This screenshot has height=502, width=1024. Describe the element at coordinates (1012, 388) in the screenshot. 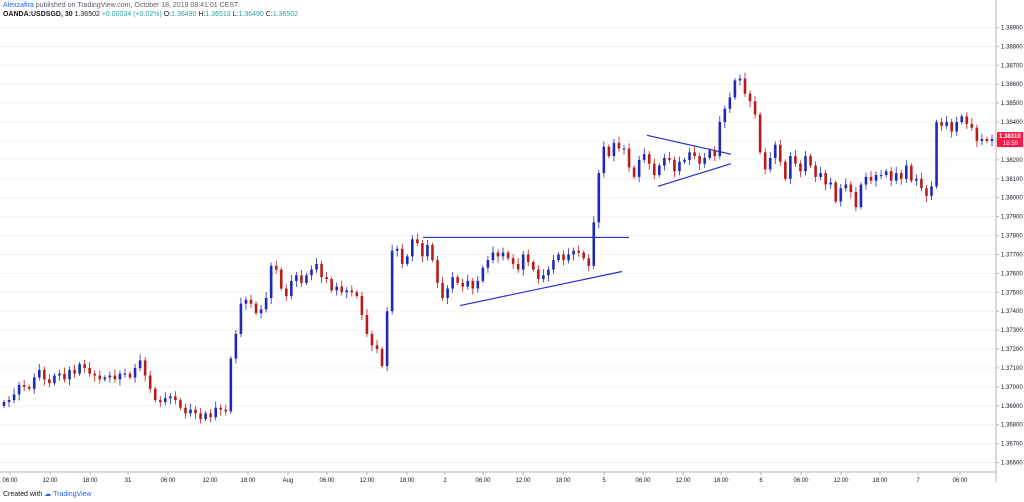

I see `y-tick-label: 1.37000` at that location.